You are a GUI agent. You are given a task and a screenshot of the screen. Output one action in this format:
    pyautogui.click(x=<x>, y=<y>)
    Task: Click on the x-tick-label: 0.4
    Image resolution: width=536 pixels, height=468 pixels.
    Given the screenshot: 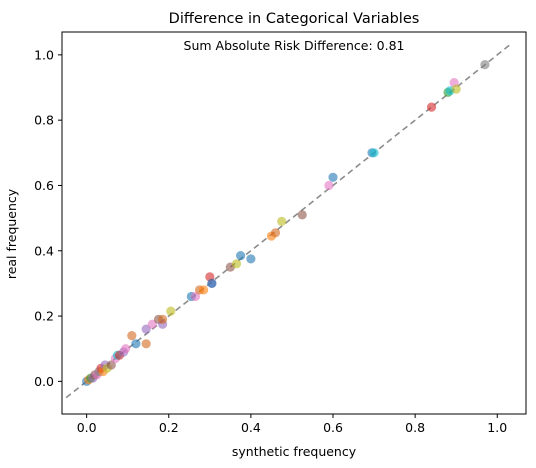 What is the action you would take?
    pyautogui.click(x=251, y=427)
    